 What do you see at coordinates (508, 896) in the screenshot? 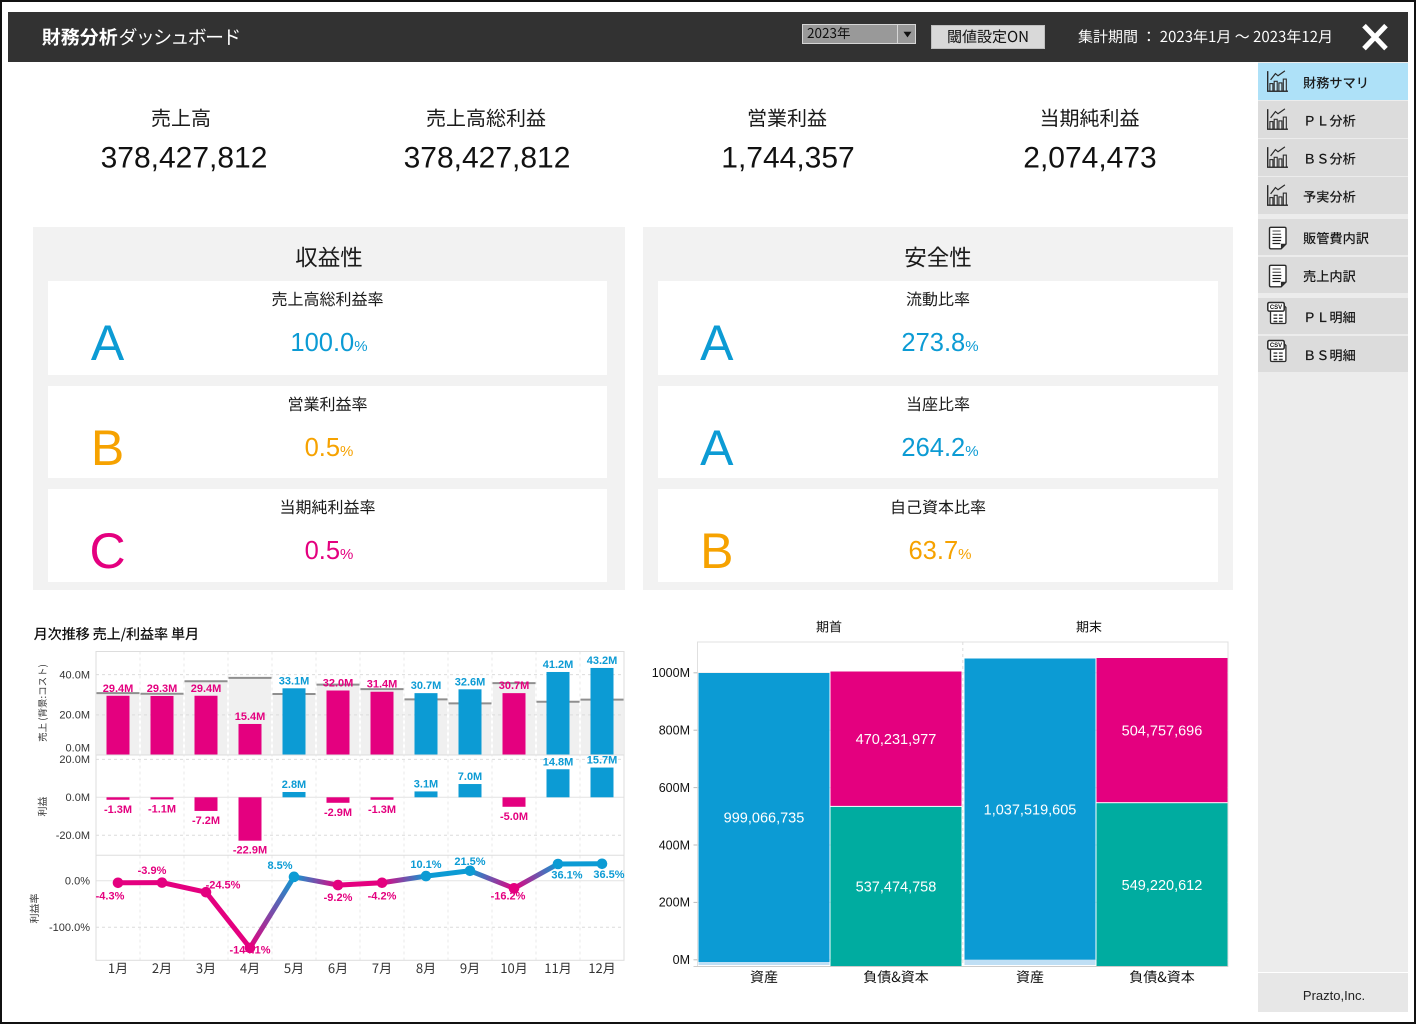
I see `svg-text: -16.2%` at bounding box center [508, 896].